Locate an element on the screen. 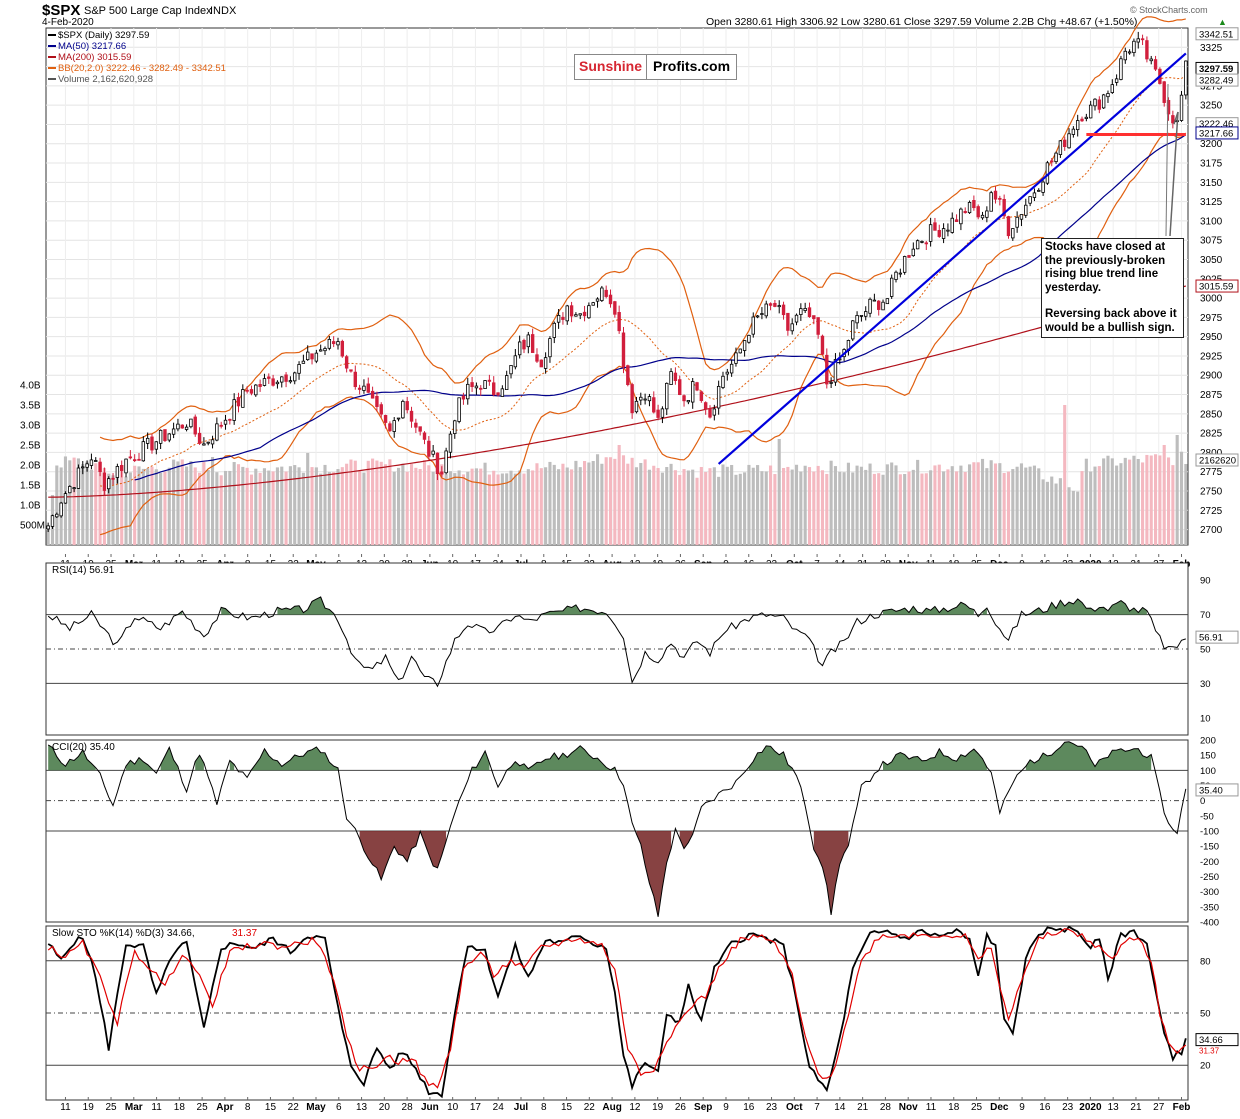  x-tick-label: Feb is located at coordinates (1182, 1107).